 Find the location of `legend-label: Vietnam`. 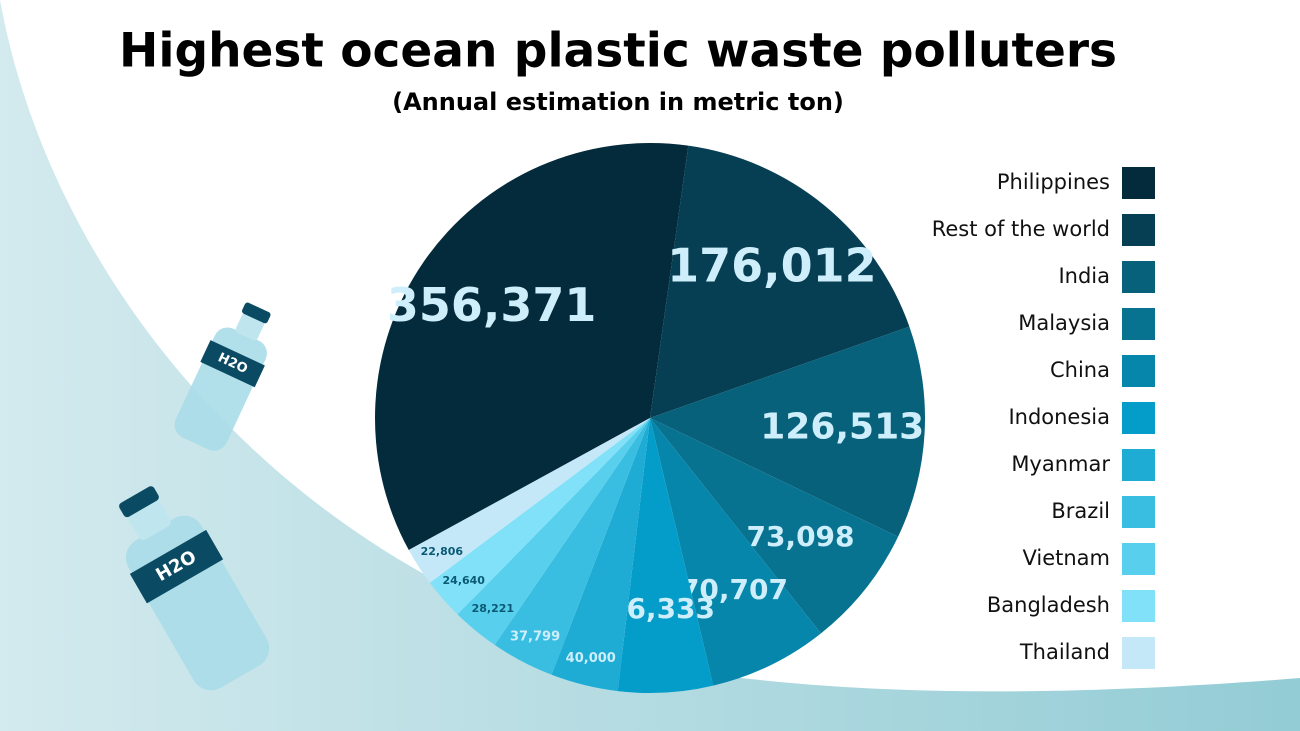

legend-label: Vietnam is located at coordinates (1066, 558).